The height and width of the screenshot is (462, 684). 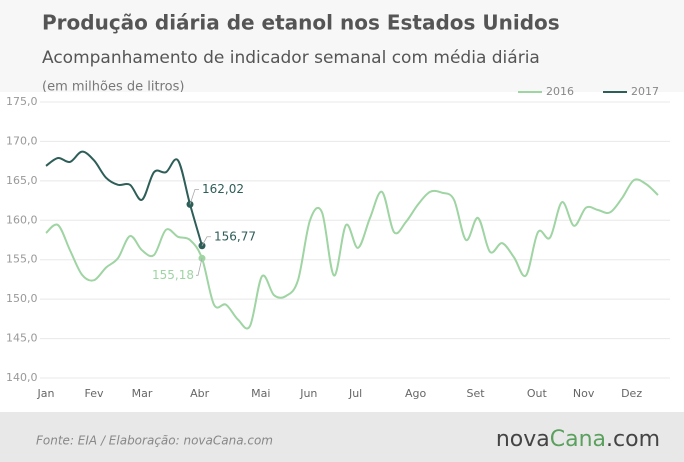 I want to click on x-tick-label: Out, so click(x=537, y=393).